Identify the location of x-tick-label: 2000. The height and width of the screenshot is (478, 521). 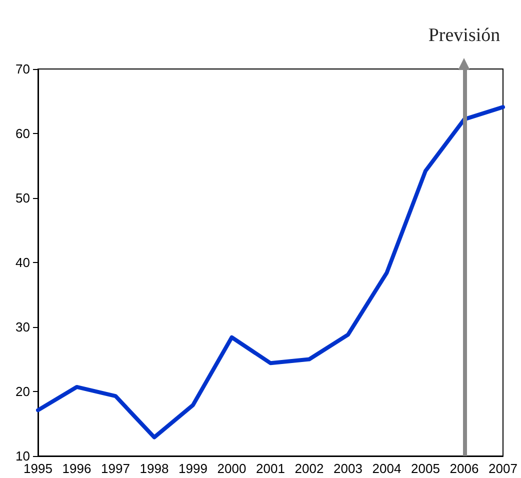
(231, 468).